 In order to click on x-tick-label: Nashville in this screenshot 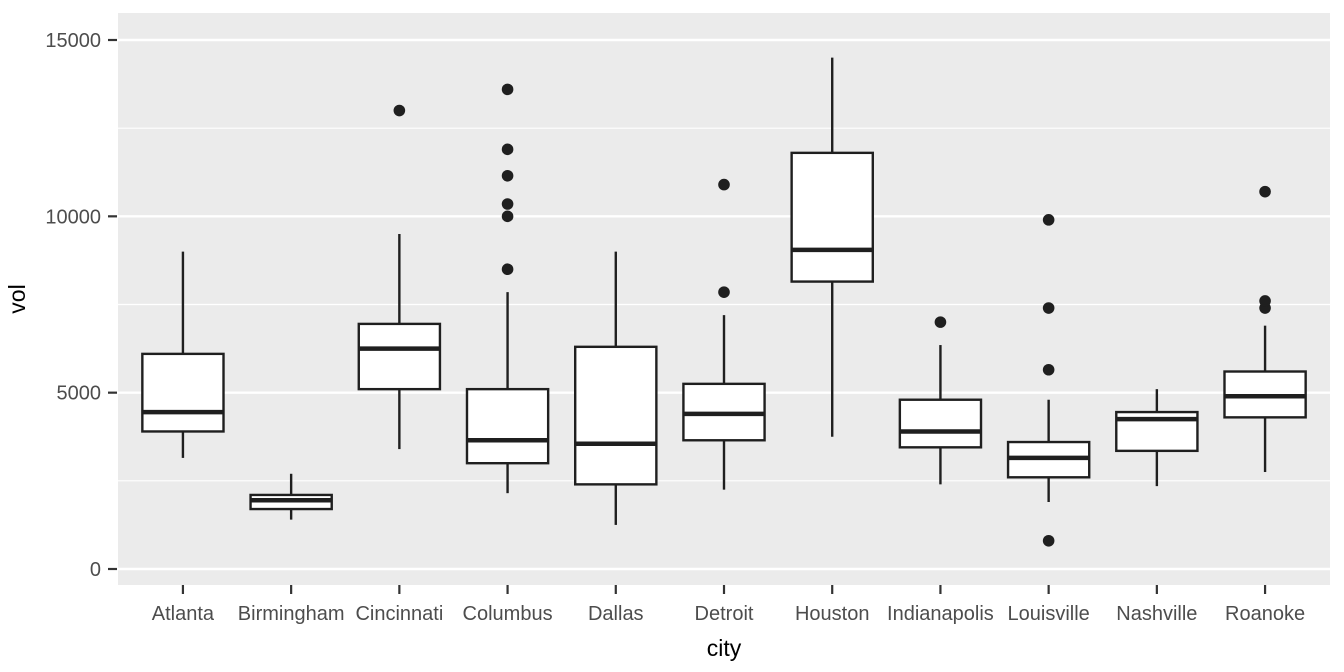, I will do `click(1156, 614)`.